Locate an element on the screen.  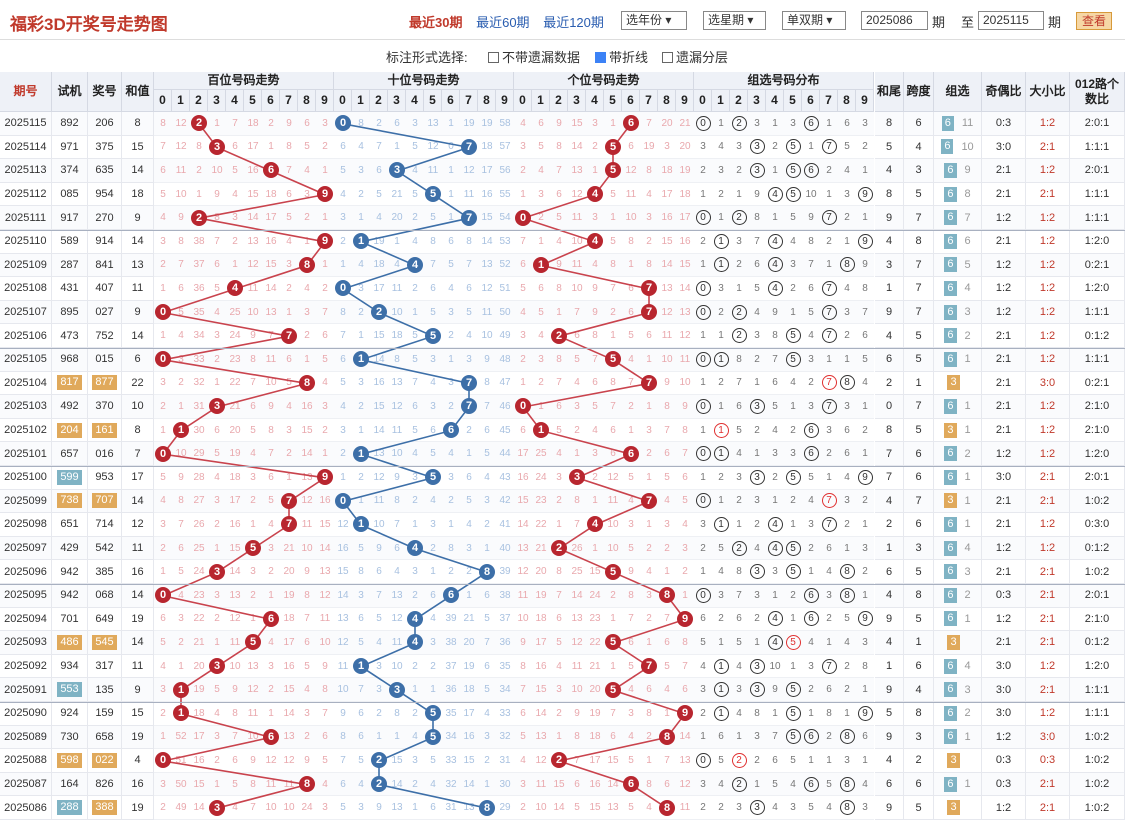
u-cell: 9 is located at coordinates (559, 124).